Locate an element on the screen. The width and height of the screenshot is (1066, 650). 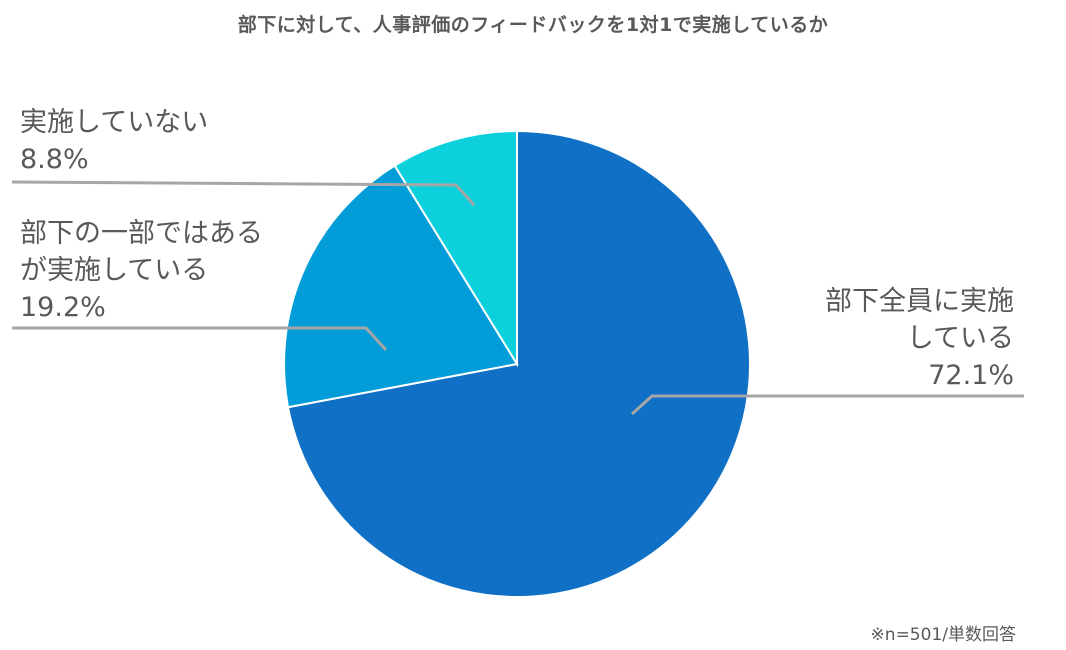
slice-label-all-subordinates: 部下全員に実施 している 72.1% is located at coordinates (919, 338).